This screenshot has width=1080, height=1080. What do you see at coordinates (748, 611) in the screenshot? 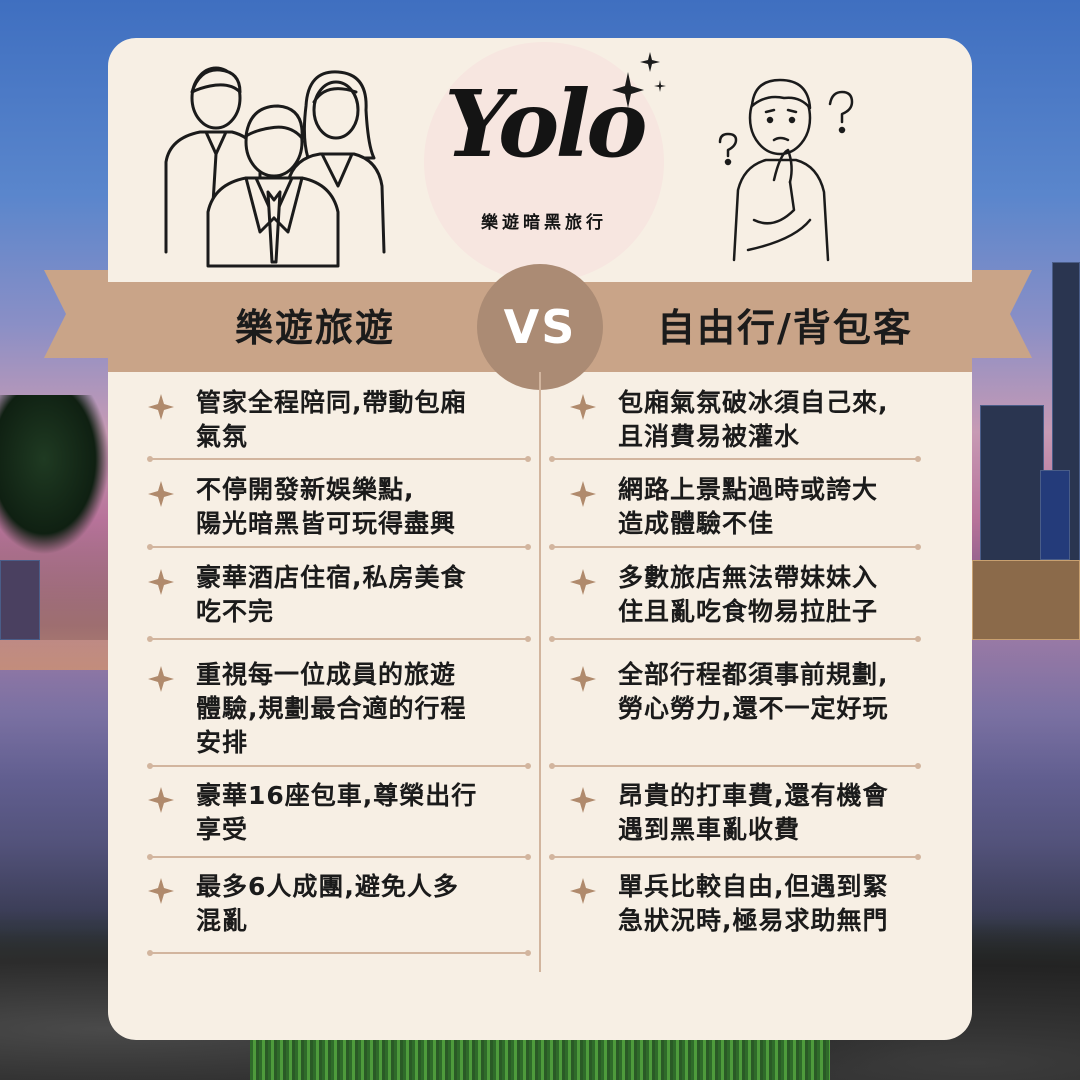
I see `item-line: 住且亂吃食物易拉肚子` at bounding box center [748, 611].